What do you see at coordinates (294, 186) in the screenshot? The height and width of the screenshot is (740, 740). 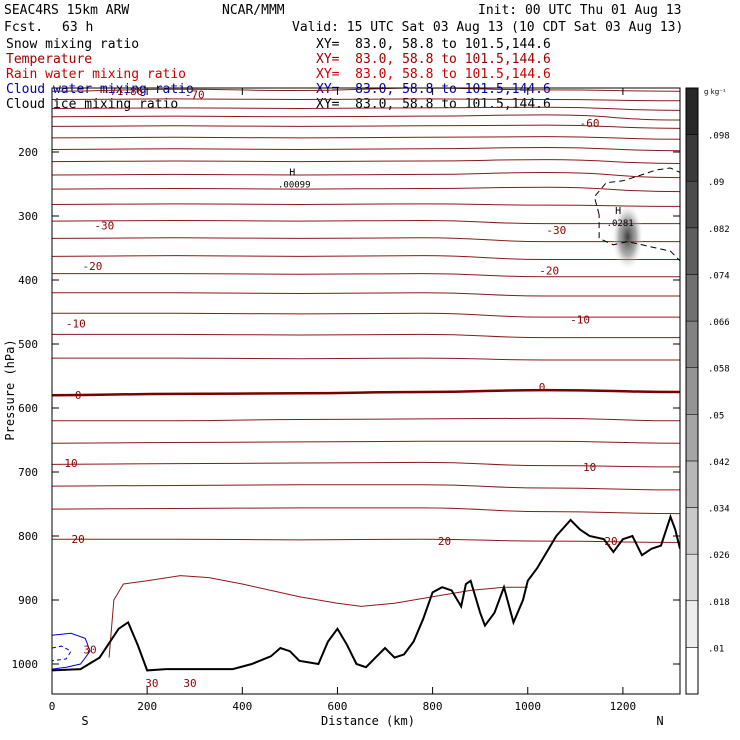 I see `maximum-value: .00099` at bounding box center [294, 186].